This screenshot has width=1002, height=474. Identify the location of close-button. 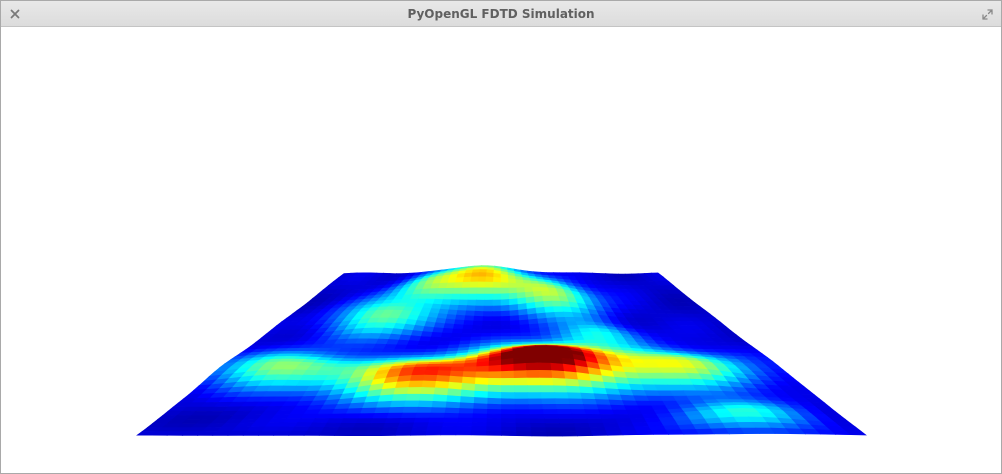
(15, 14).